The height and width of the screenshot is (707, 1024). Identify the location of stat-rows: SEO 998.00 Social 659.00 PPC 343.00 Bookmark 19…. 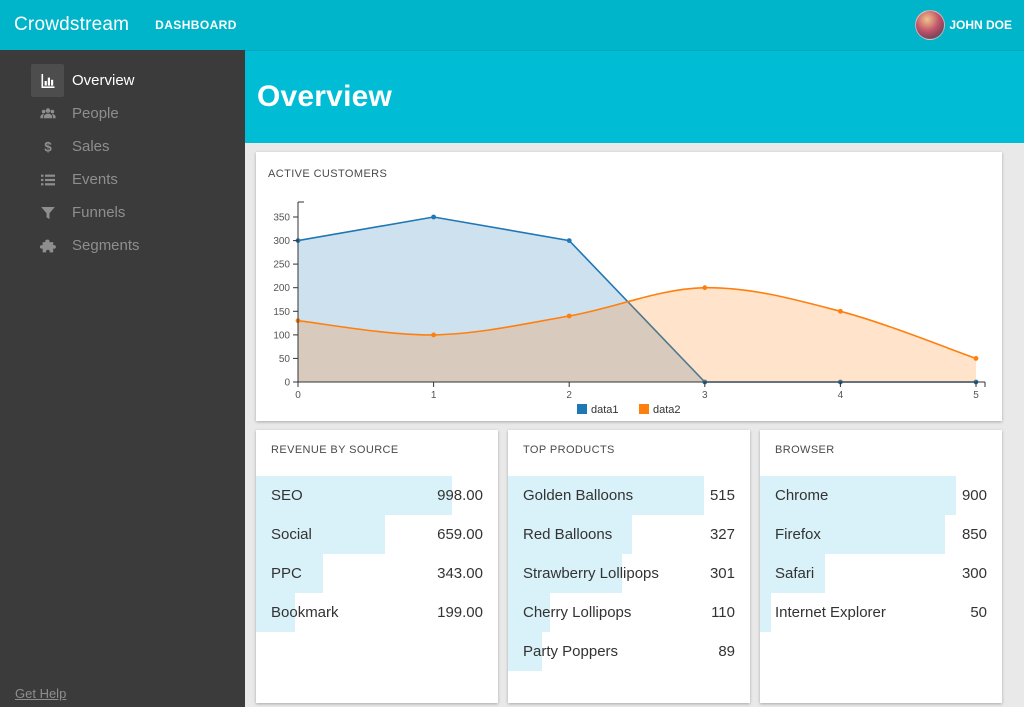
(377, 554).